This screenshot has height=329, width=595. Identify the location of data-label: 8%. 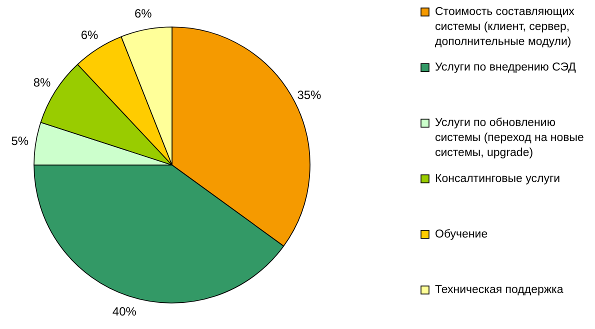
(42, 82).